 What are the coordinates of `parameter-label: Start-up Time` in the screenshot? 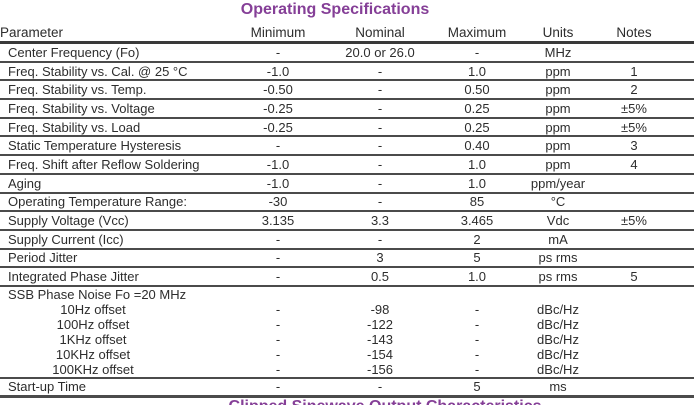 It's located at (47, 387).